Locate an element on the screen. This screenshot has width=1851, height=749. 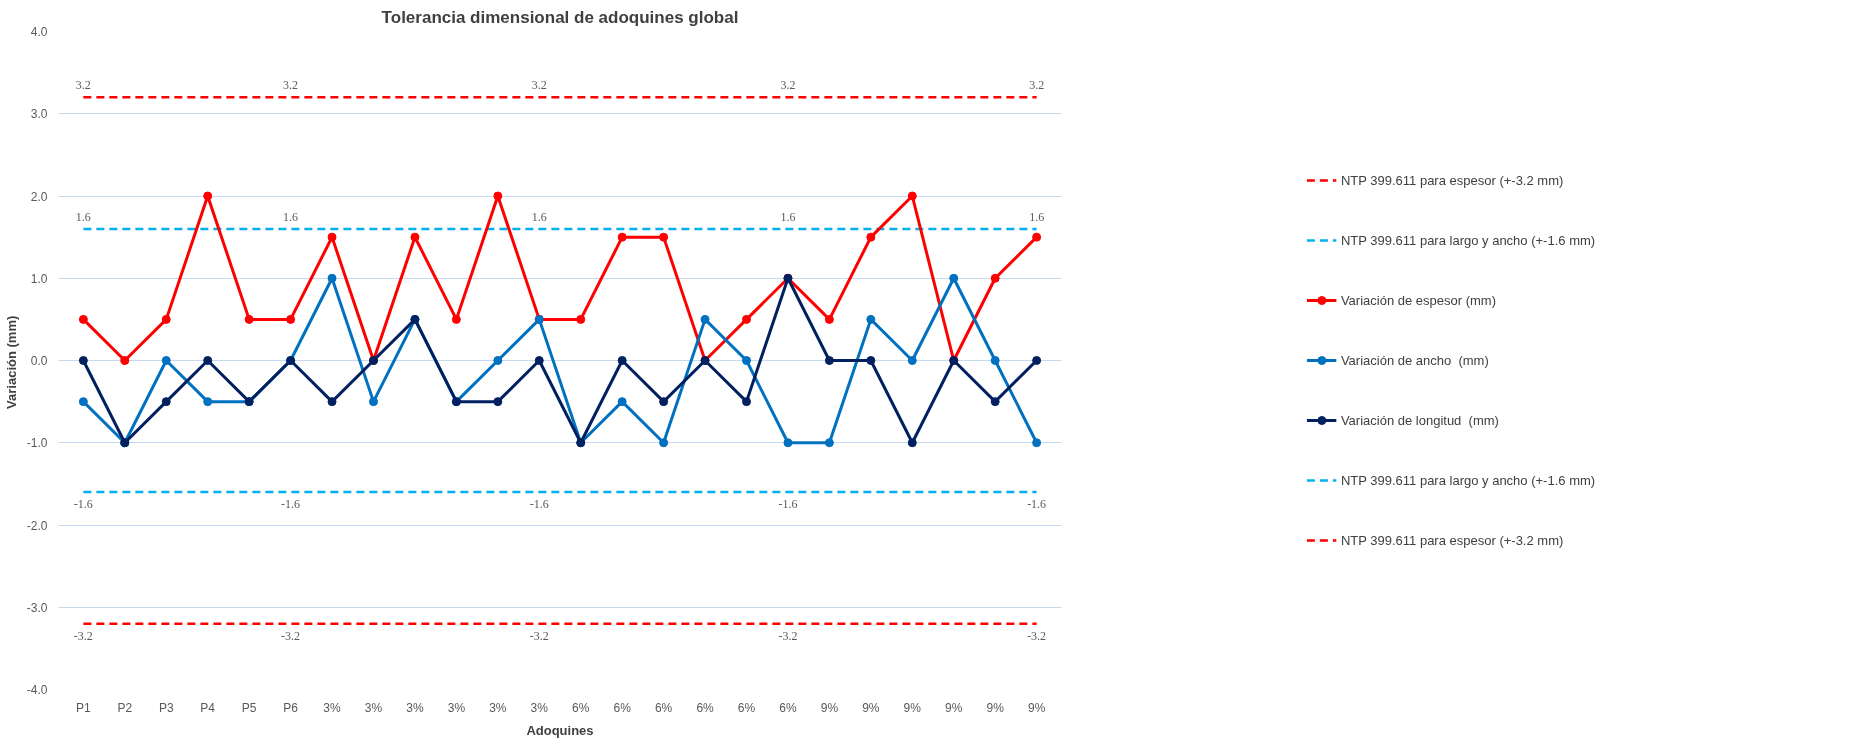
legend-label: Variación de ancho (mm) is located at coordinates (1414, 360).